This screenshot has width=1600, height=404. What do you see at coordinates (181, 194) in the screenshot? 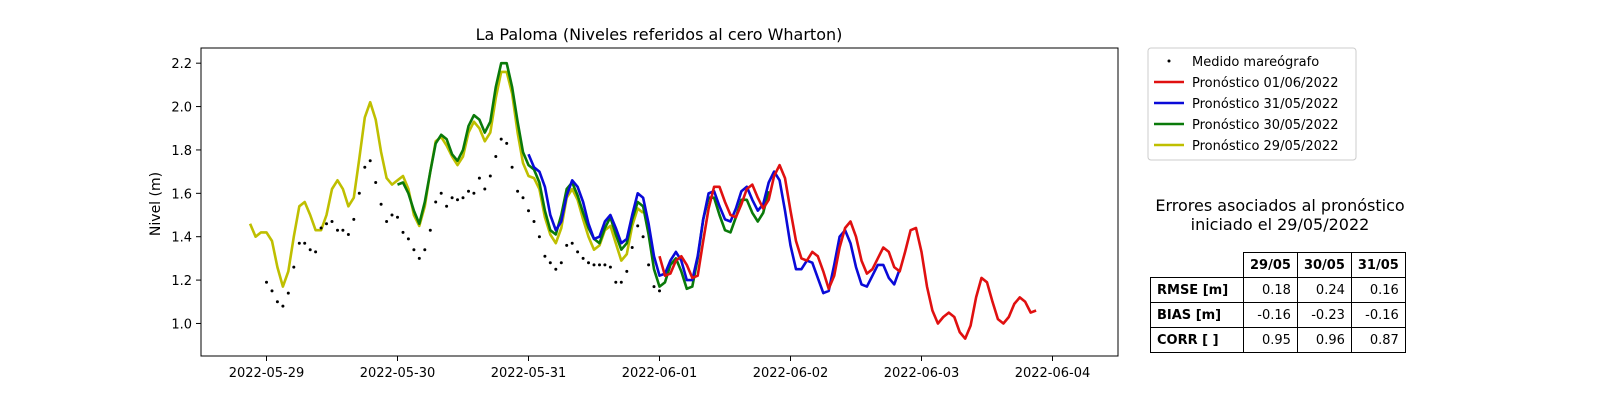
I see `y-tick-label: 1.6` at bounding box center [181, 194].